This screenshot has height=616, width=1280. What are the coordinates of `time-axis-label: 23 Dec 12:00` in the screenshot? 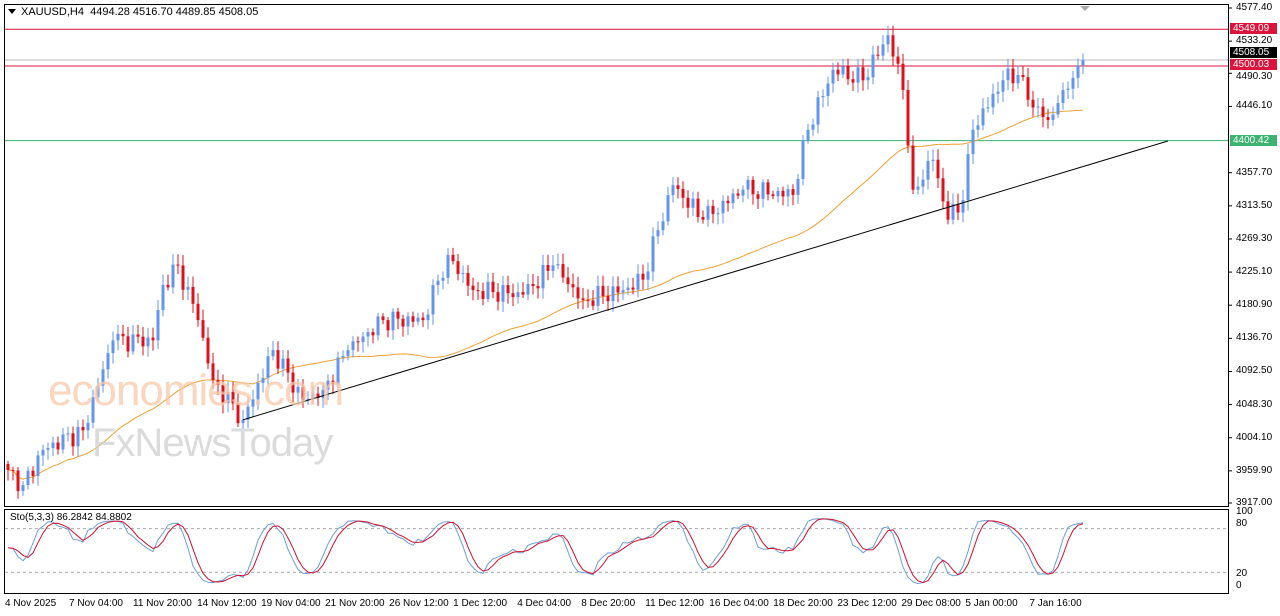 It's located at (867, 603).